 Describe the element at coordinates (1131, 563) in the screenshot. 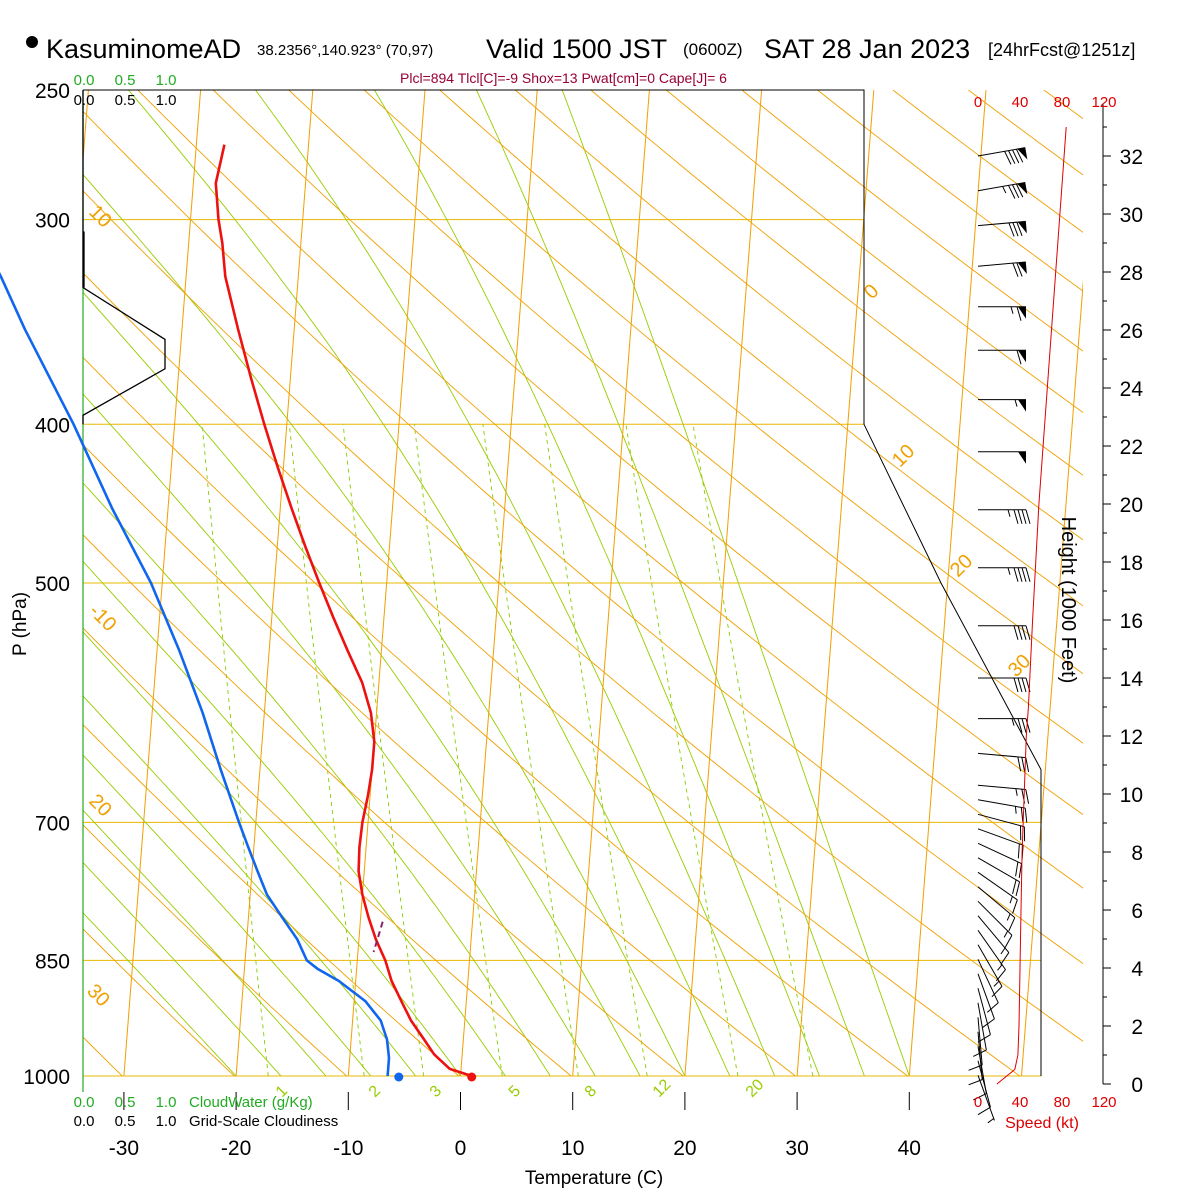

I see `height-tick-label: 18` at that location.